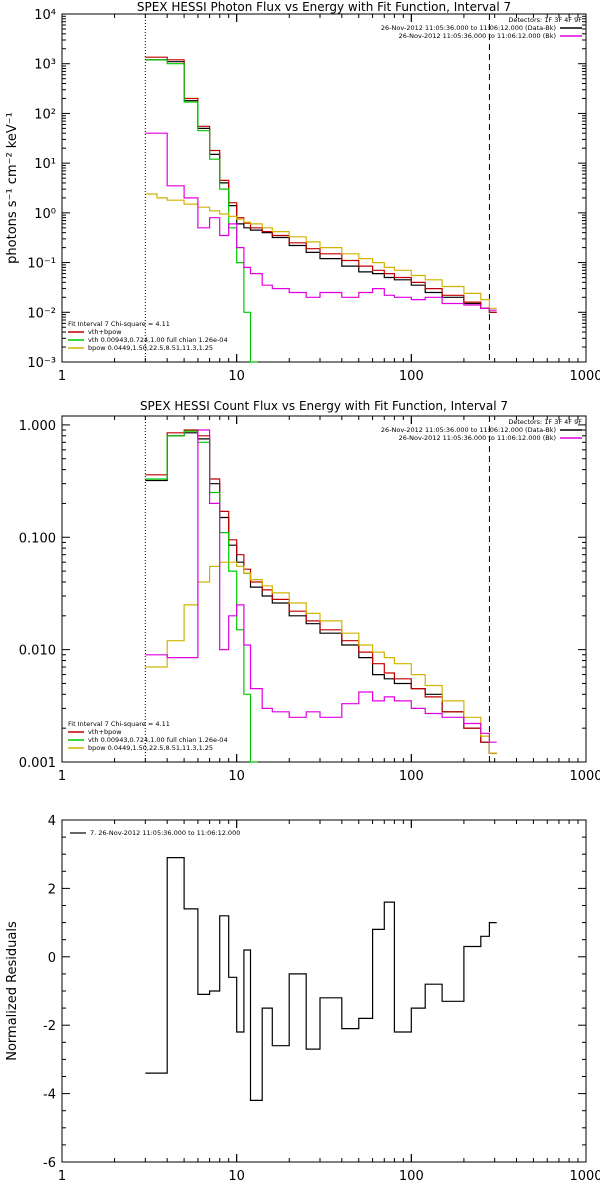 Image resolution: width=600 pixels, height=1200 pixels. Describe the element at coordinates (41, 313) in the screenshot. I see `y-tick-label: 10⁻²` at that location.